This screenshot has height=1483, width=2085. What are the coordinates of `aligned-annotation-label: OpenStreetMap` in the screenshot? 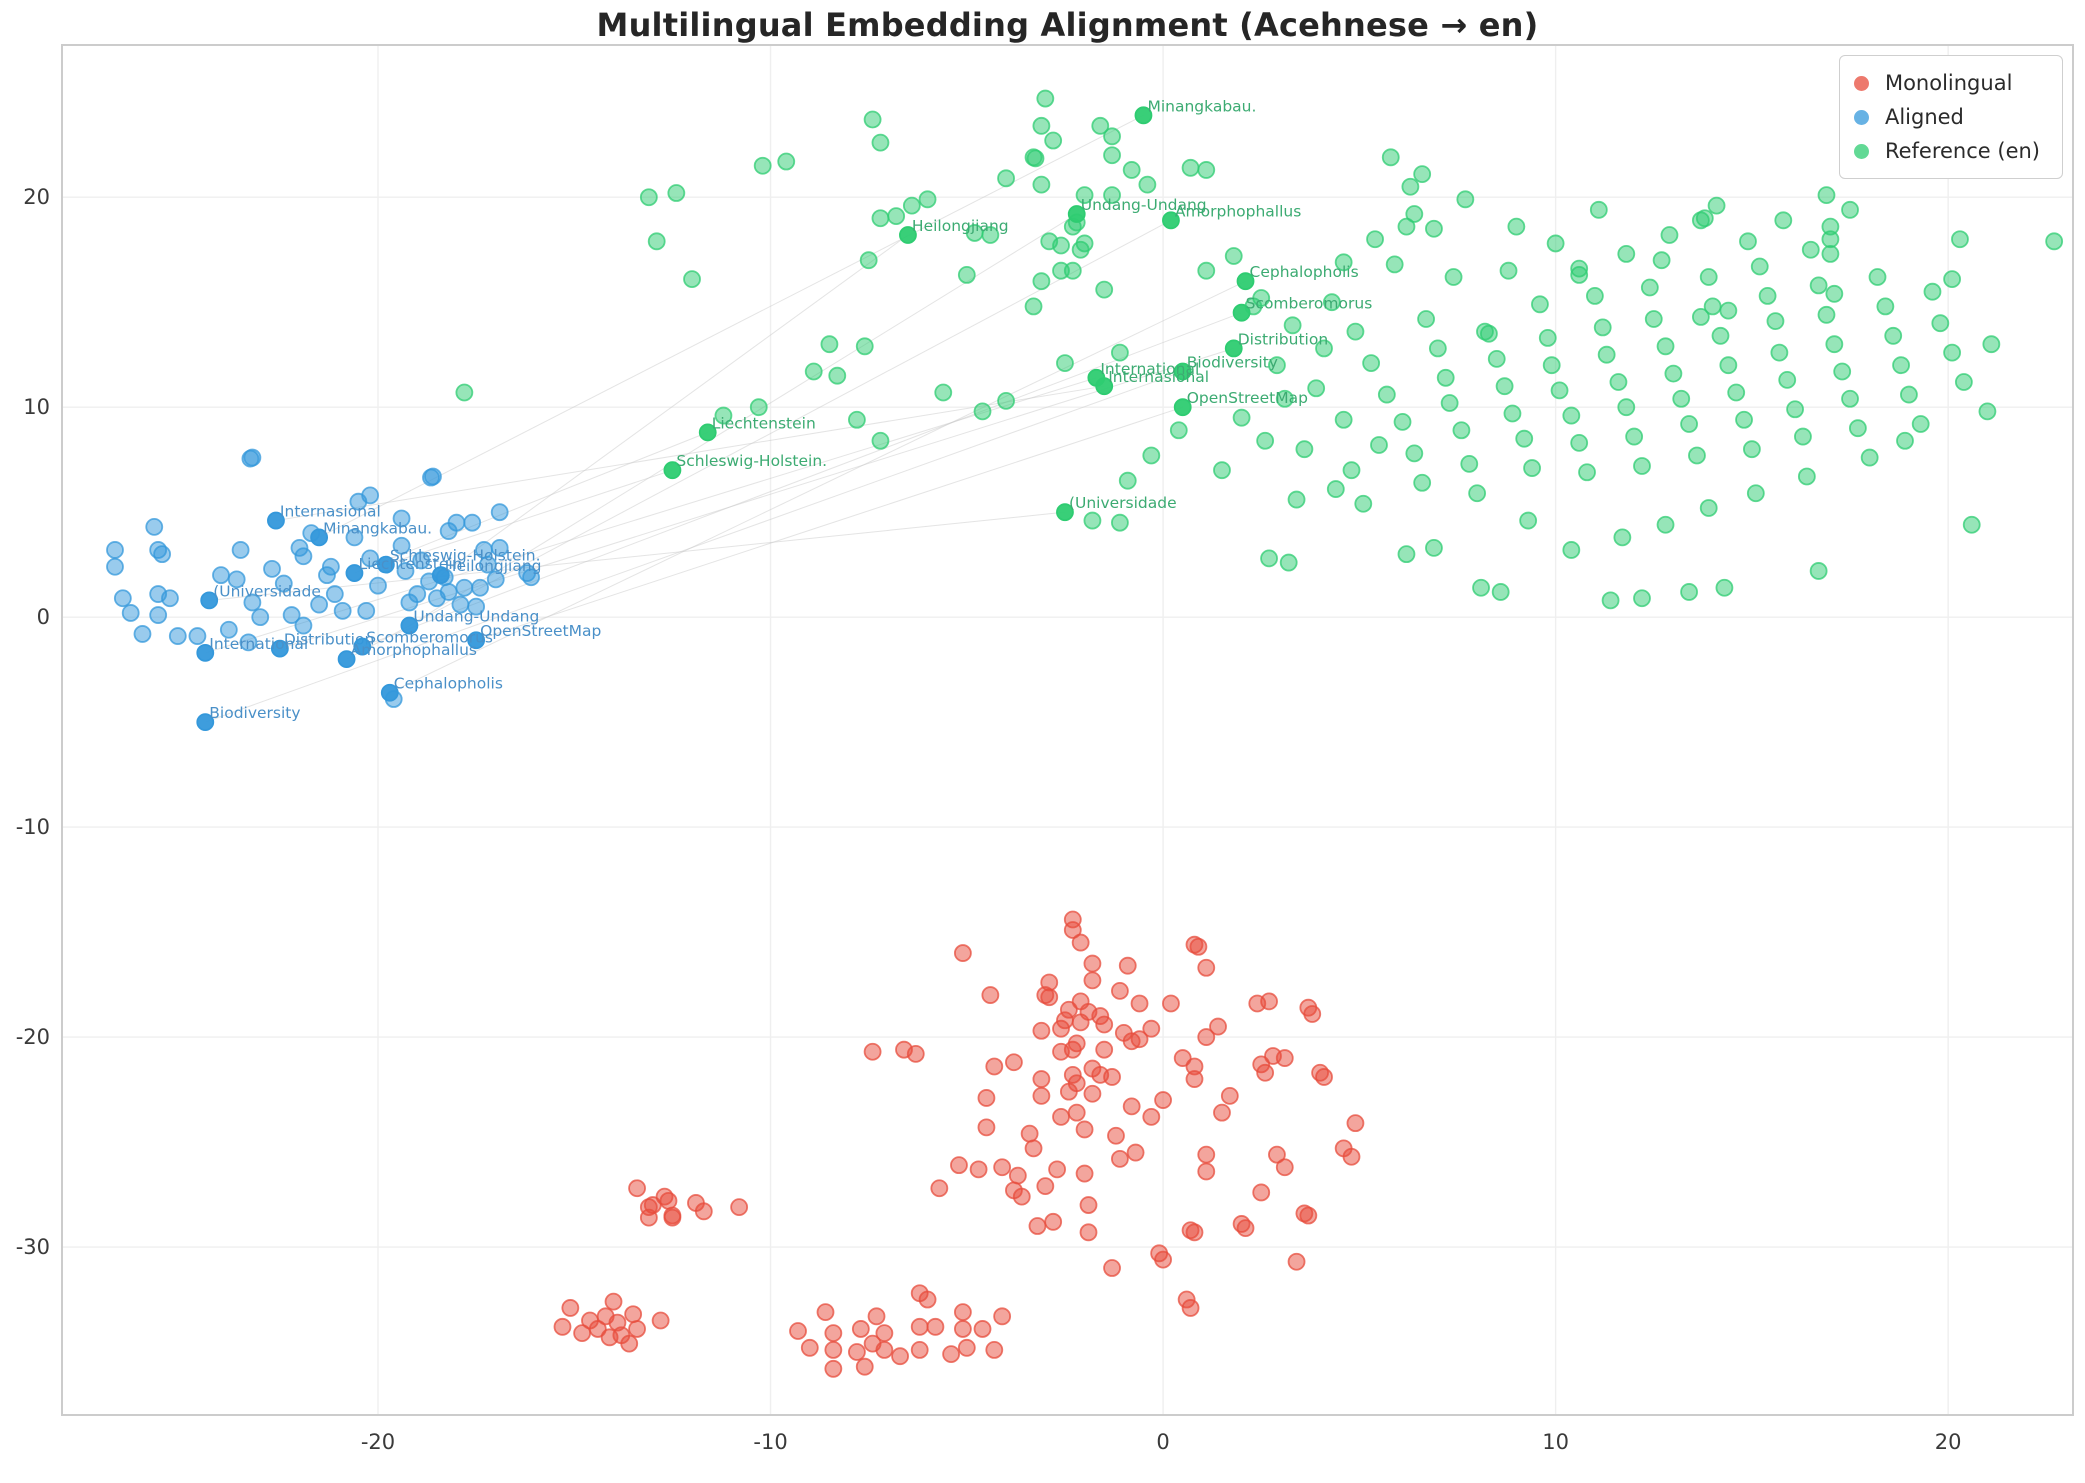 It's located at (540, 631).